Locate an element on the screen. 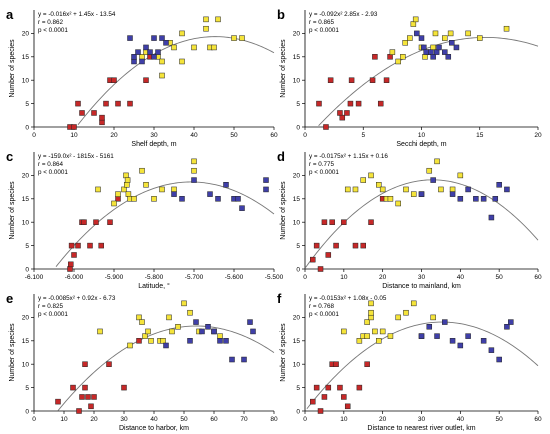 The height and width of the screenshot is (434, 550). x-tick-label: -5.500 is located at coordinates (274, 277).